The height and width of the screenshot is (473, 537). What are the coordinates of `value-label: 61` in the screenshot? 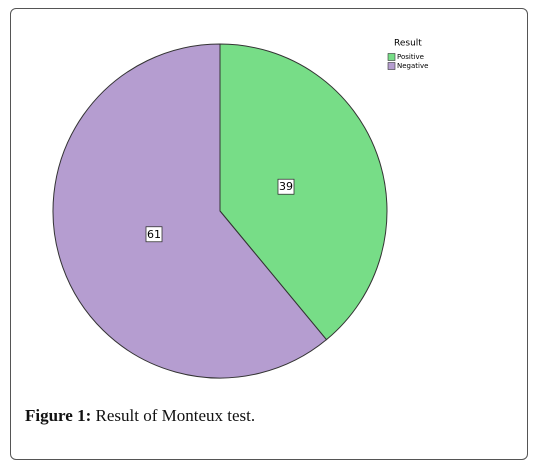 It's located at (154, 234).